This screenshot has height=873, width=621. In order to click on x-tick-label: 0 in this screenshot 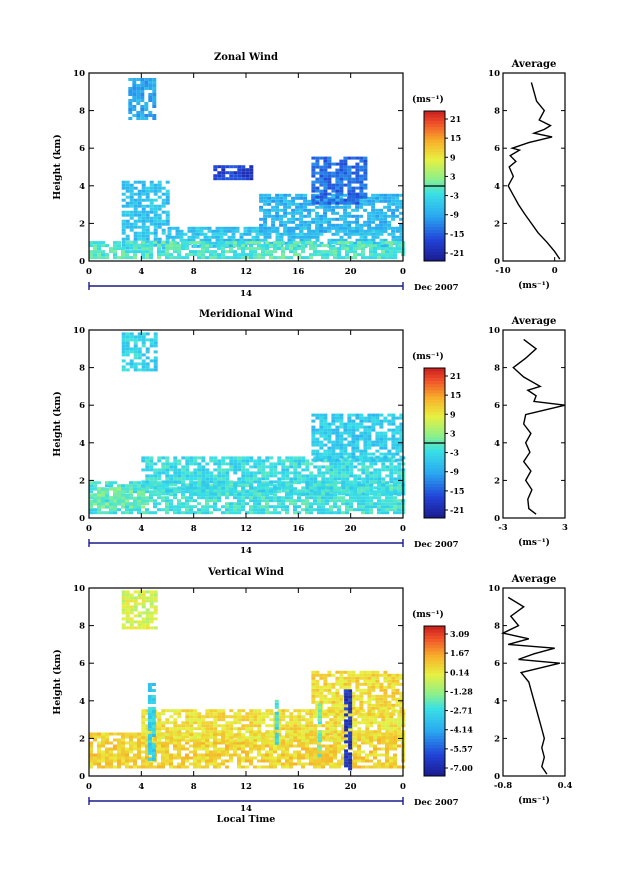, I will do `click(89, 272)`.